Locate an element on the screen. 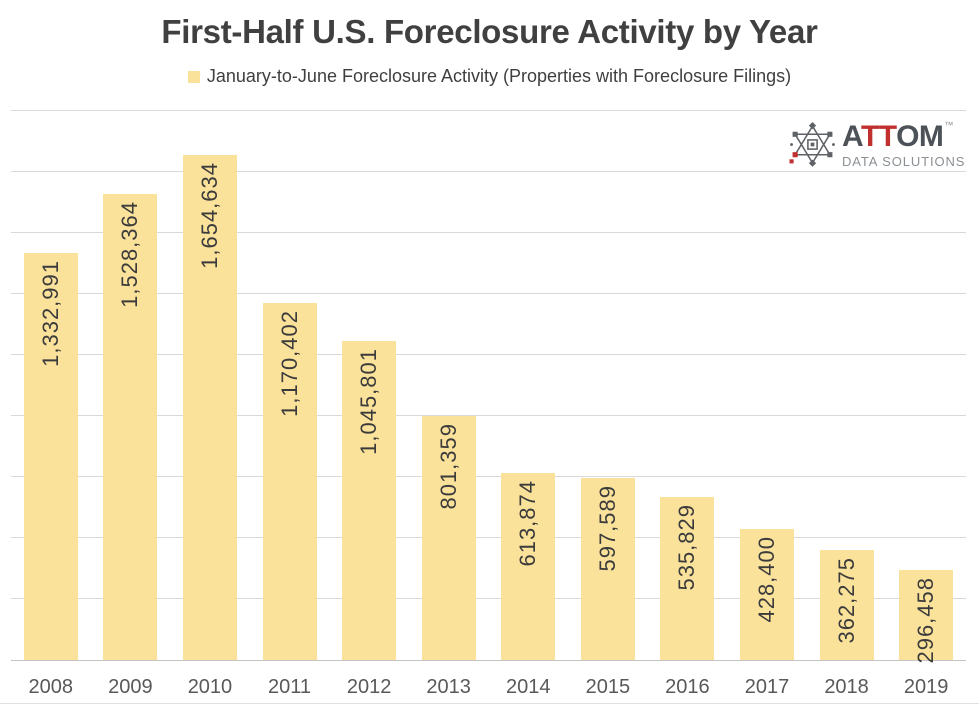 This screenshot has width=979, height=709. bar-value-label: 1,332,991 is located at coordinates (50, 314).